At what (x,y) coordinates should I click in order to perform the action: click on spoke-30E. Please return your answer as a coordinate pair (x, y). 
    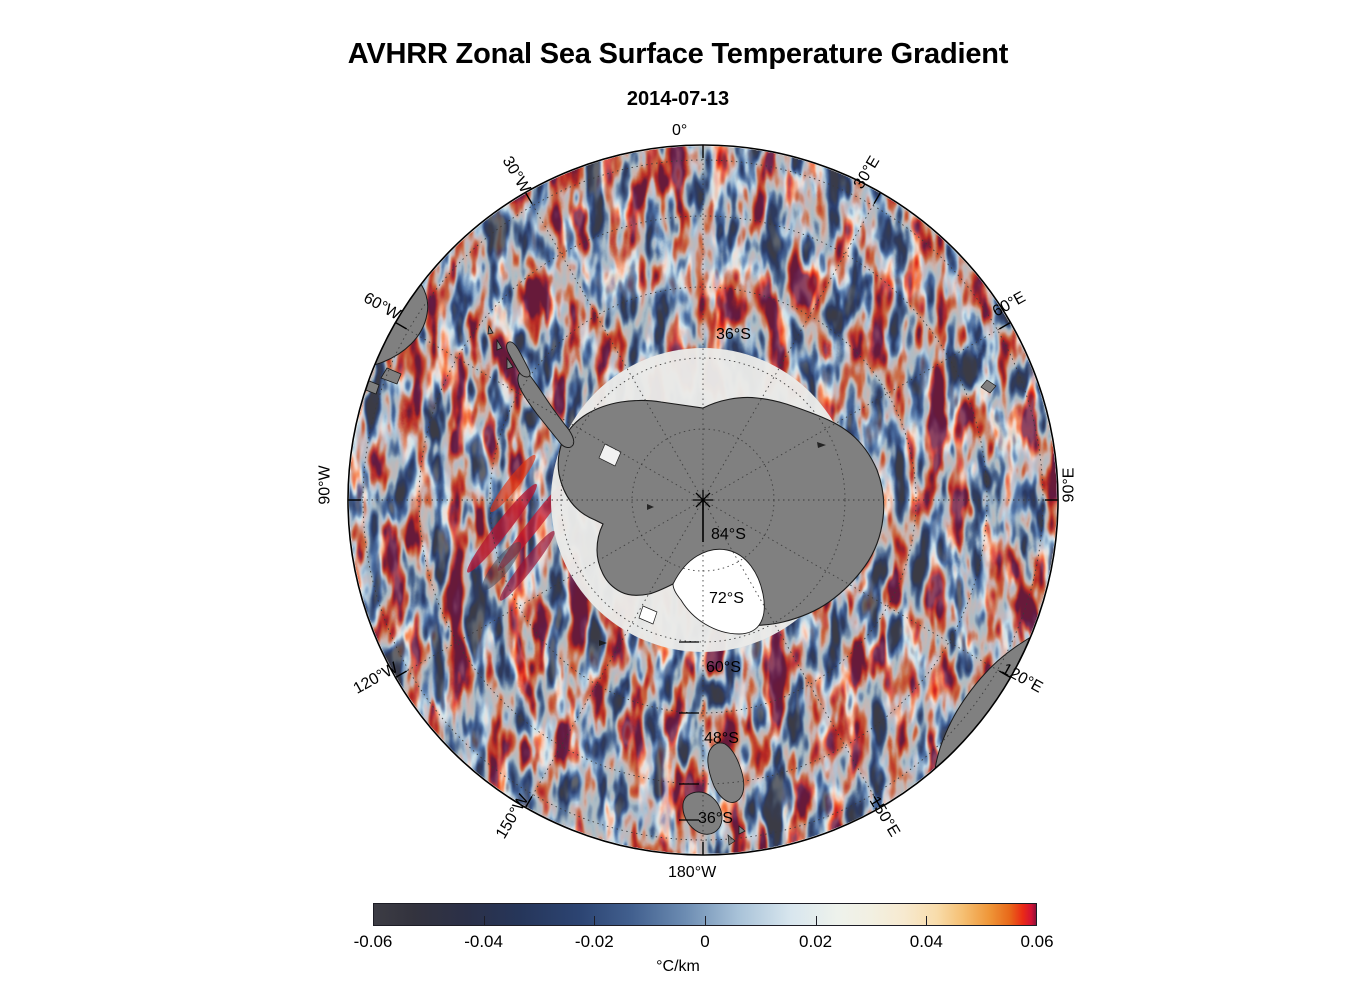
    Looking at the image, I should click on (791, 346).